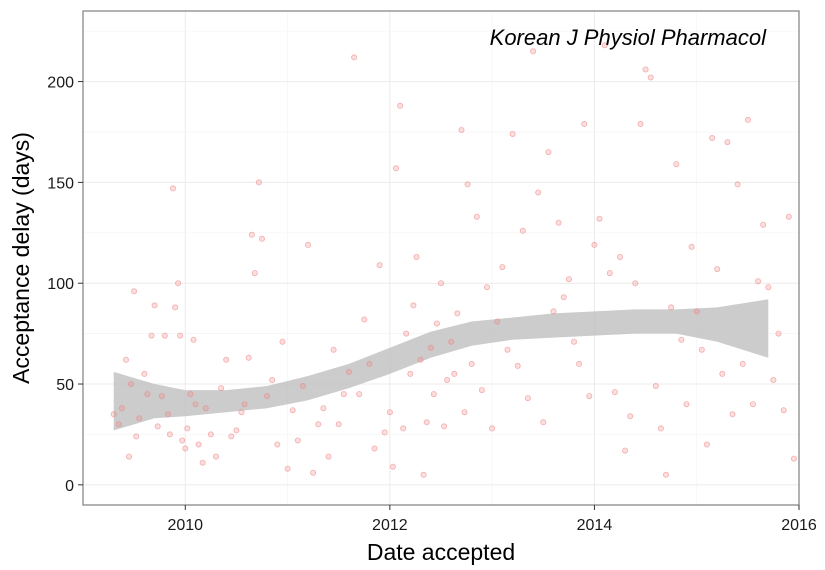 Image resolution: width=825 pixels, height=570 pixels. I want to click on x-tick-label: 2012, so click(390, 525).